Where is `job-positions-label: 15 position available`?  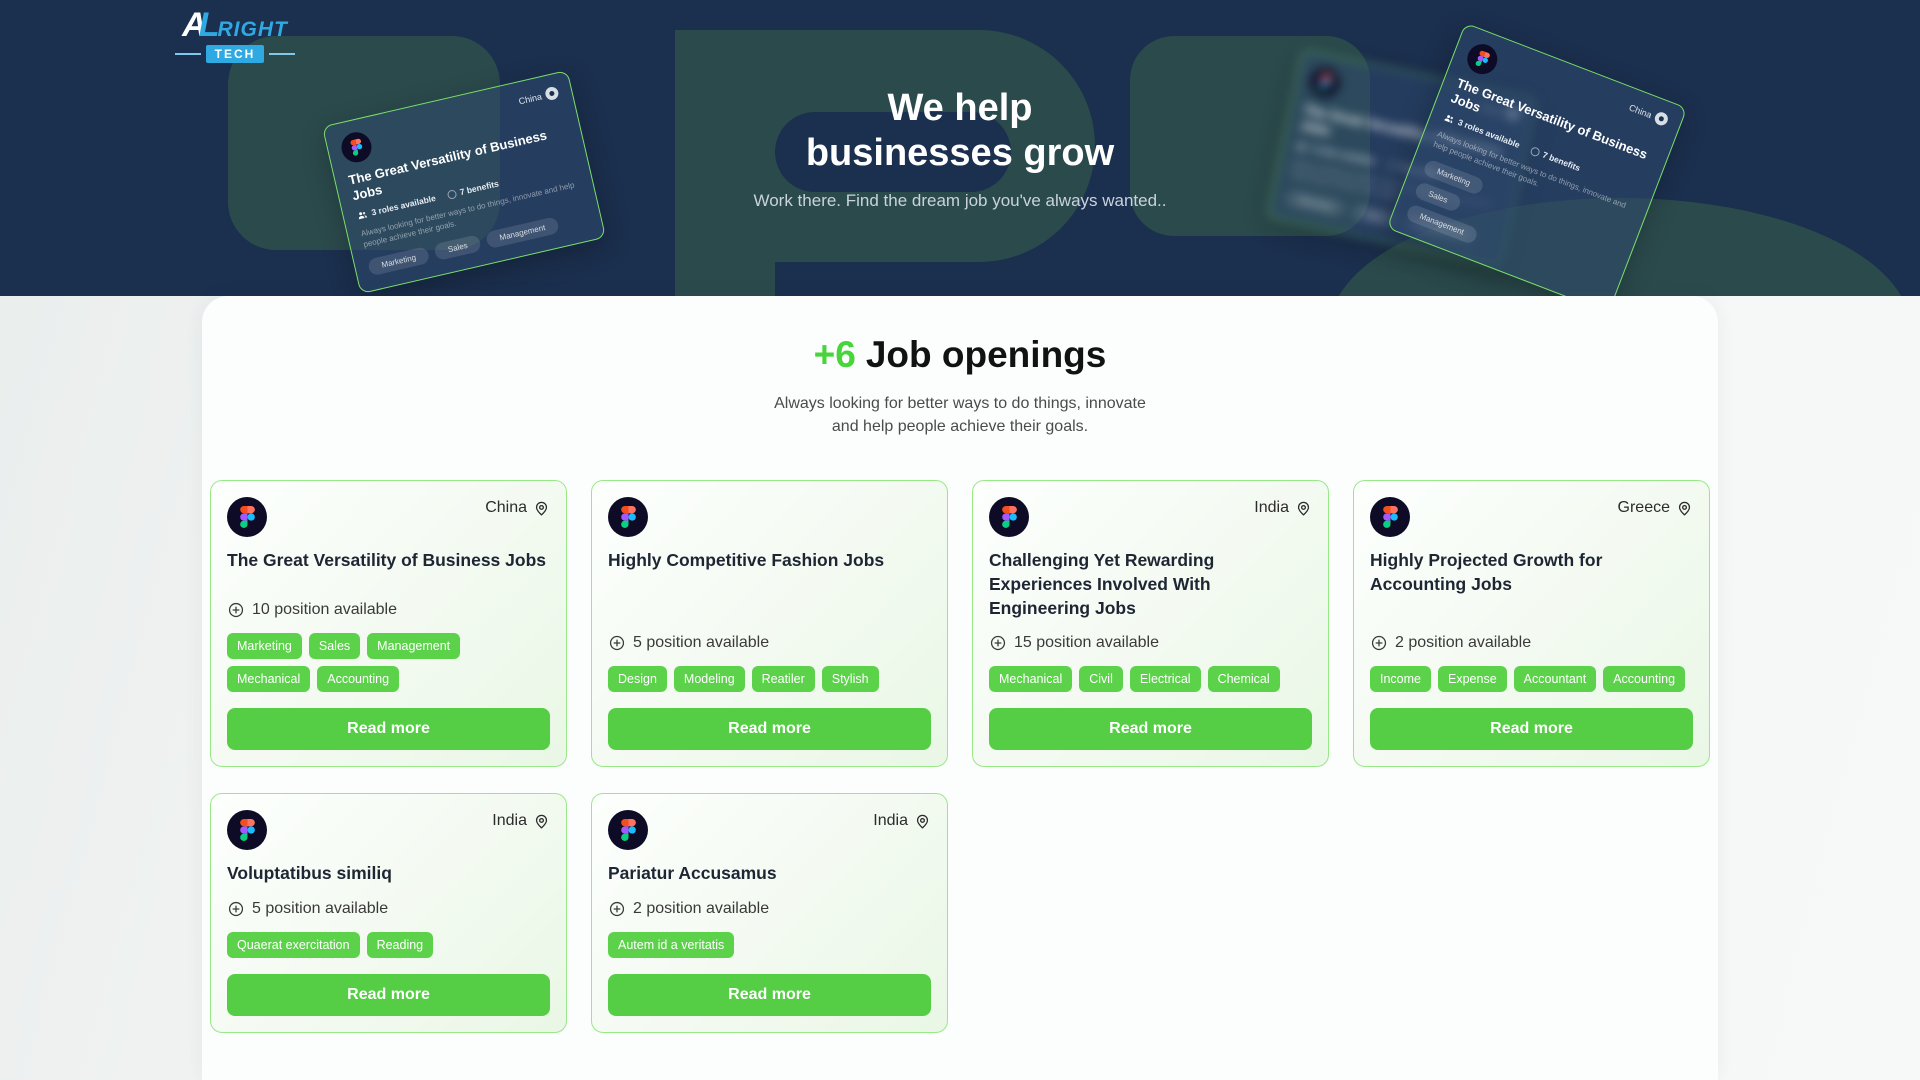
job-positions-label: 15 position available is located at coordinates (1086, 643).